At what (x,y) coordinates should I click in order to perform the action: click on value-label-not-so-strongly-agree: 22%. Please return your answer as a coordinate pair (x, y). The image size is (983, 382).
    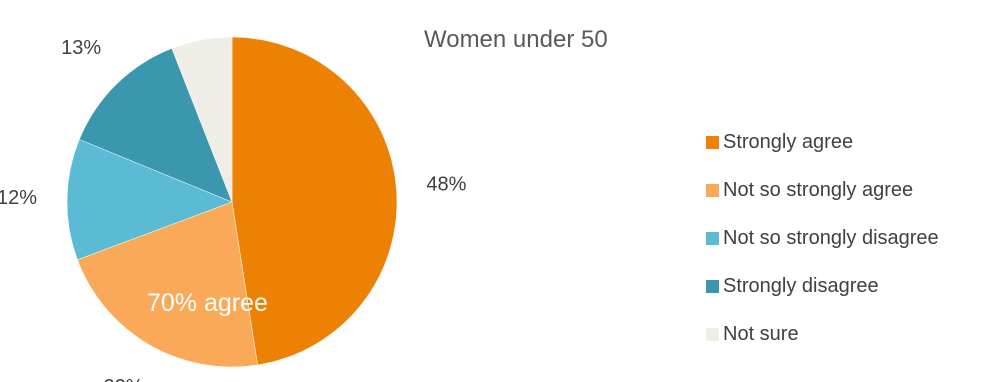
    Looking at the image, I should click on (124, 379).